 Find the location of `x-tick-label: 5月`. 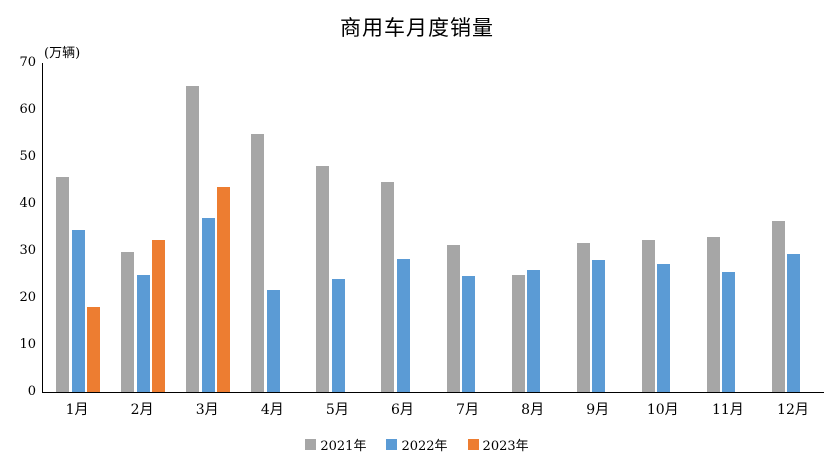

x-tick-label: 5月 is located at coordinates (337, 410).